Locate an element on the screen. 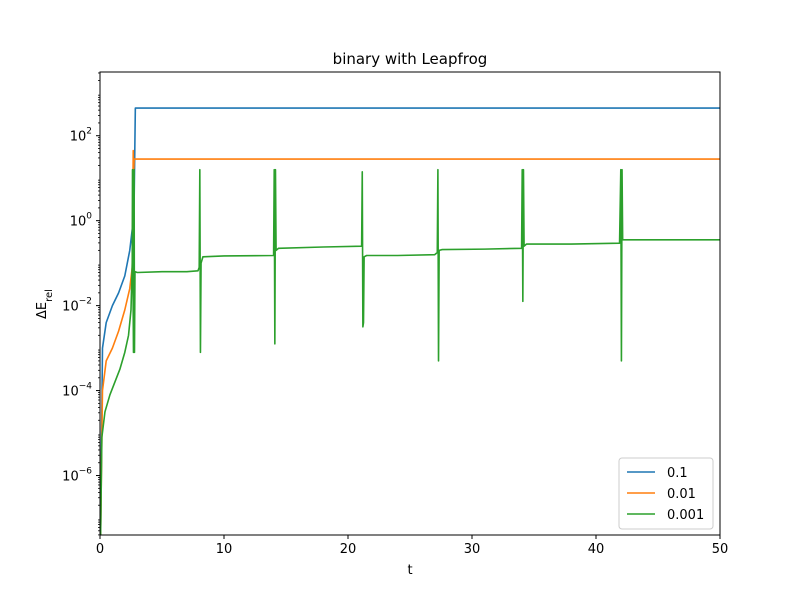 This screenshot has height=600, width=800. y-tick-label: 10⁻⁶ is located at coordinates (77, 476).